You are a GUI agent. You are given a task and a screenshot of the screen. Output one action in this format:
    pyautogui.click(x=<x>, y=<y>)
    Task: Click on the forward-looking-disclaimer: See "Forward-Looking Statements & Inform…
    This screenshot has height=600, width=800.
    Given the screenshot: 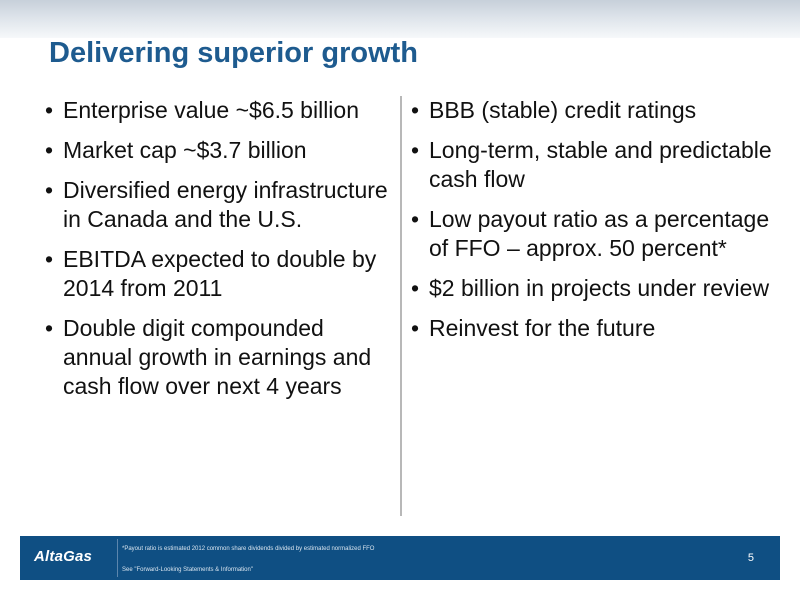 What is the action you would take?
    pyautogui.click(x=187, y=570)
    